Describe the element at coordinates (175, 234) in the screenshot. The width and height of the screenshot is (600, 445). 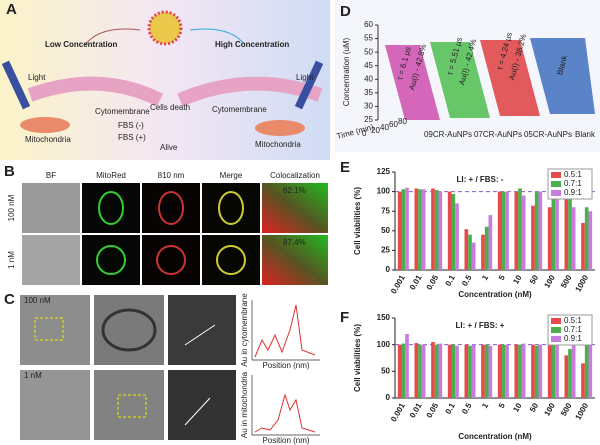
I see `microscopy-grid` at that location.